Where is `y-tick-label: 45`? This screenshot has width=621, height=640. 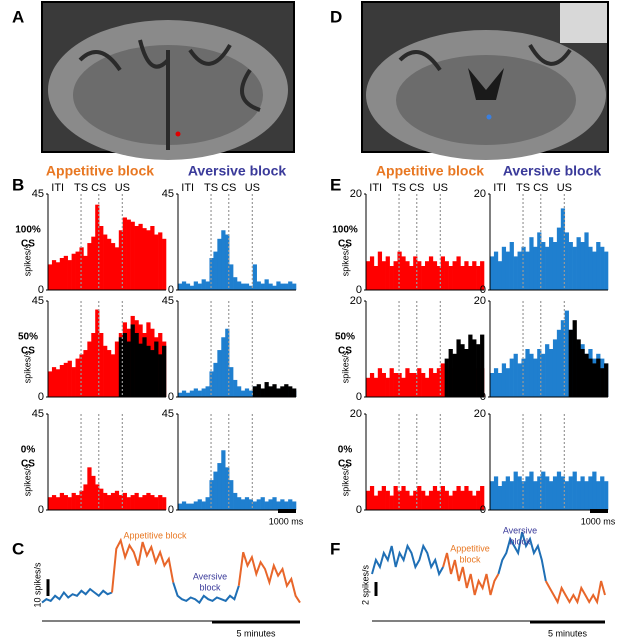
y-tick-label: 45 is located at coordinates (38, 301).